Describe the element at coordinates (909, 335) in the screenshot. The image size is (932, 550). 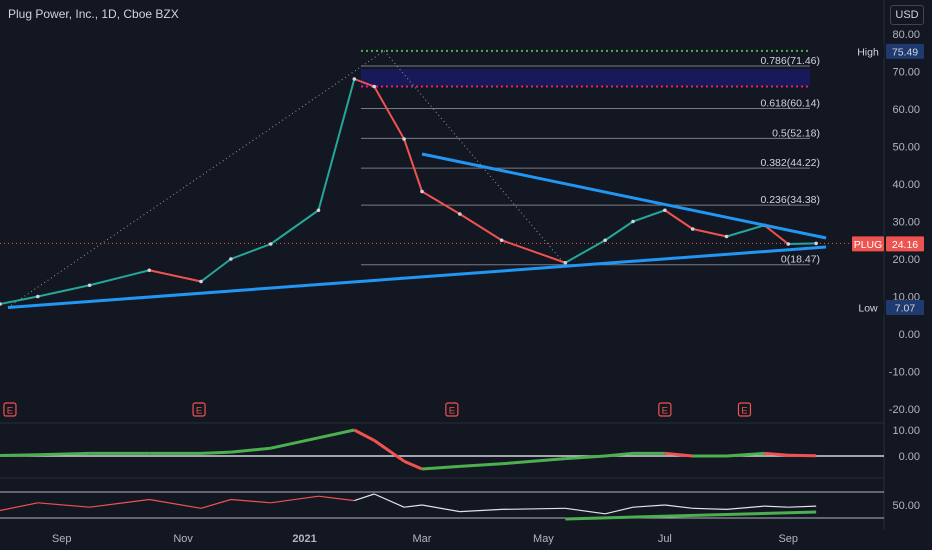
I see `price-axis-tick: 0.00` at that location.